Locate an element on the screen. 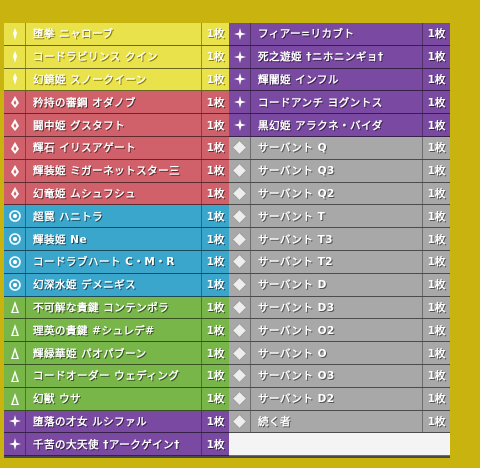  left-card-row: 幻深水姫 デメニギス 1枚 is located at coordinates (116, 285).